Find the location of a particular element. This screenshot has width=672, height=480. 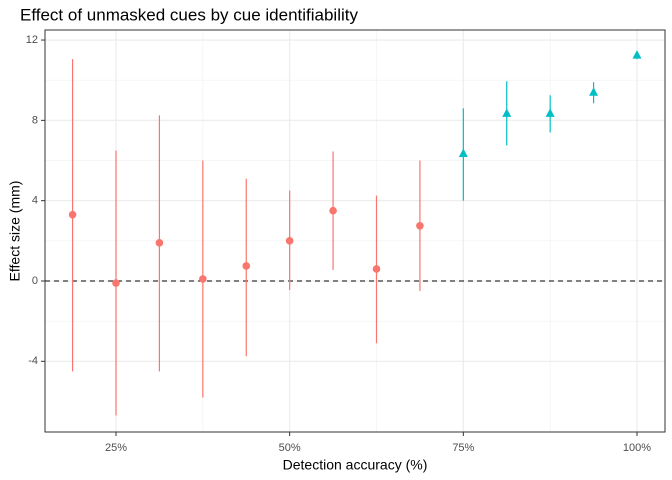

y-tick-label: 0 is located at coordinates (35, 281).